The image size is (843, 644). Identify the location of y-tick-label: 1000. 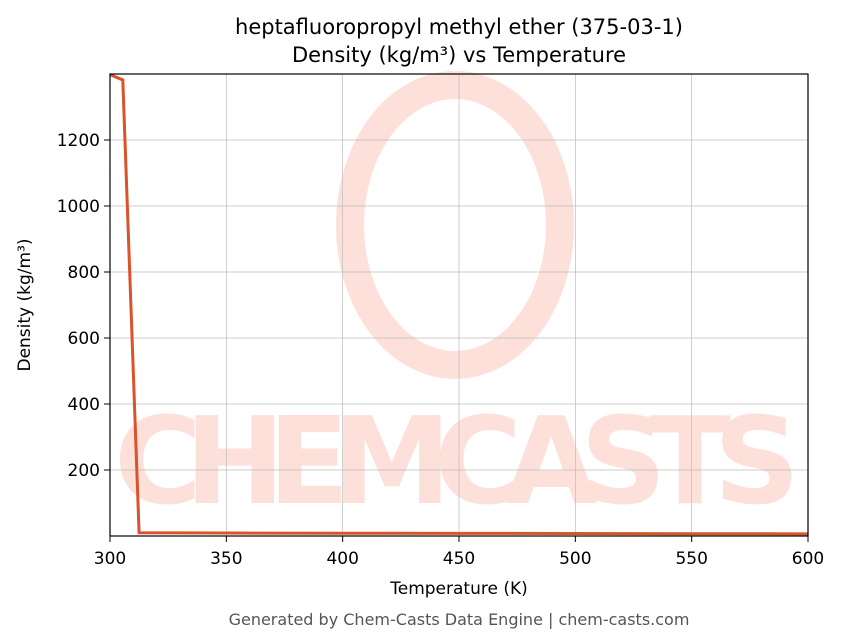
(78, 207).